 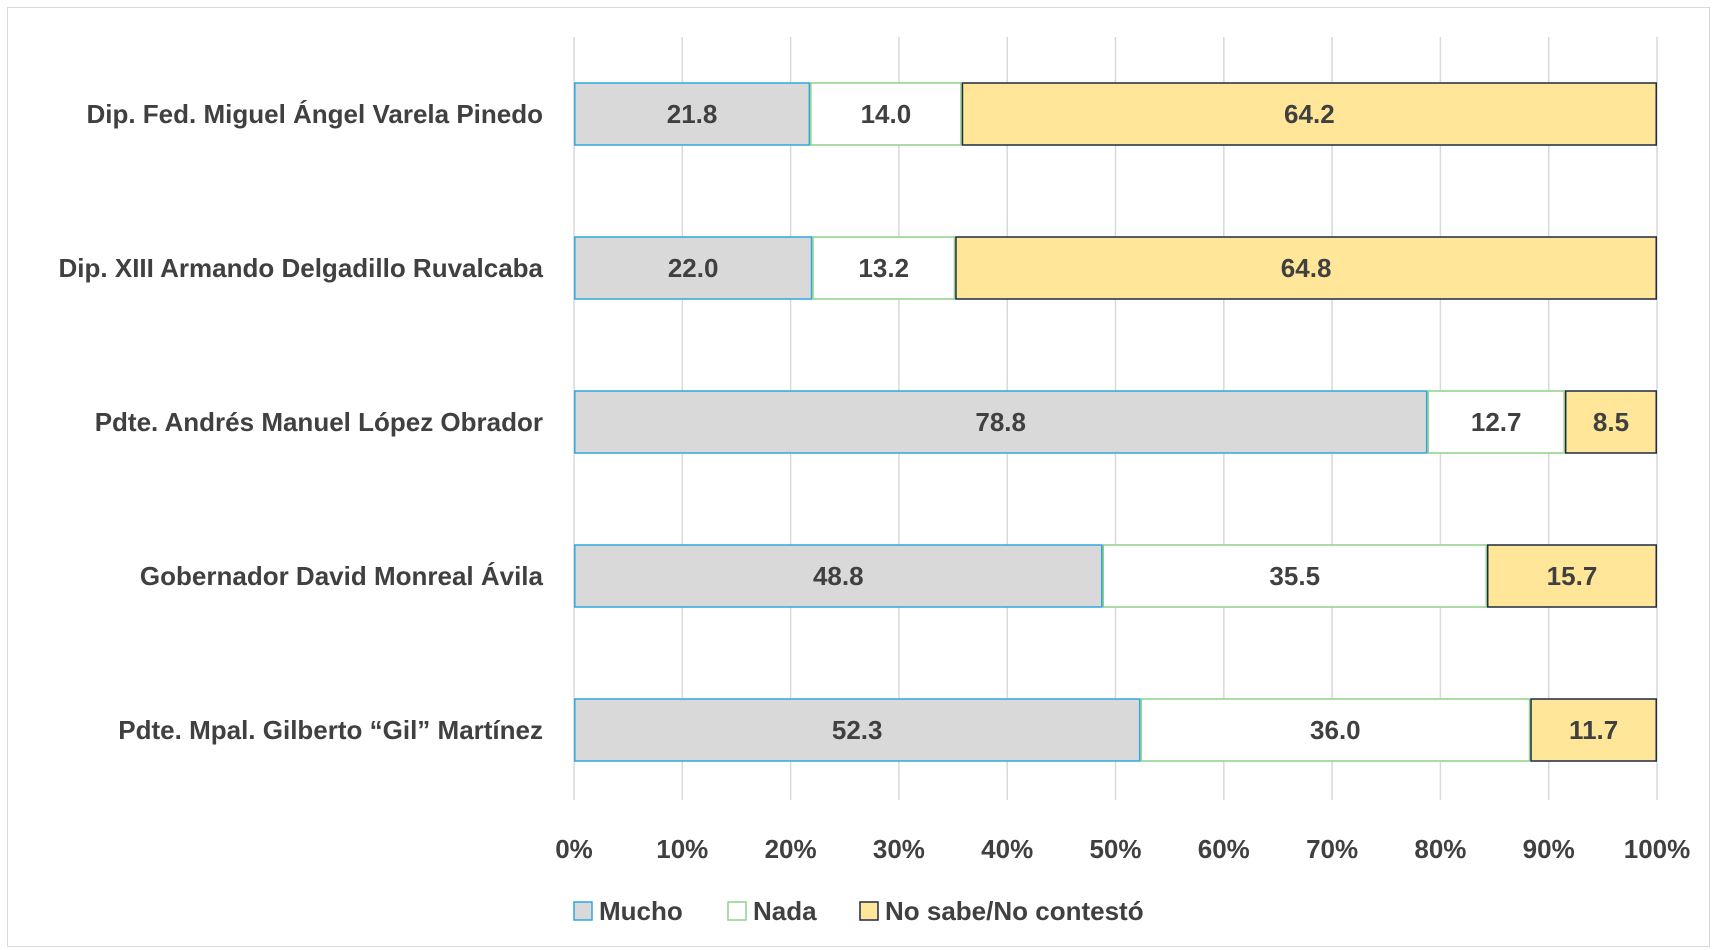 I want to click on x-axis-tick-labels: 0% 10% 20% 30% 40% 50% 60% 70% 80% 90% 100%, so click(x=1122, y=849).